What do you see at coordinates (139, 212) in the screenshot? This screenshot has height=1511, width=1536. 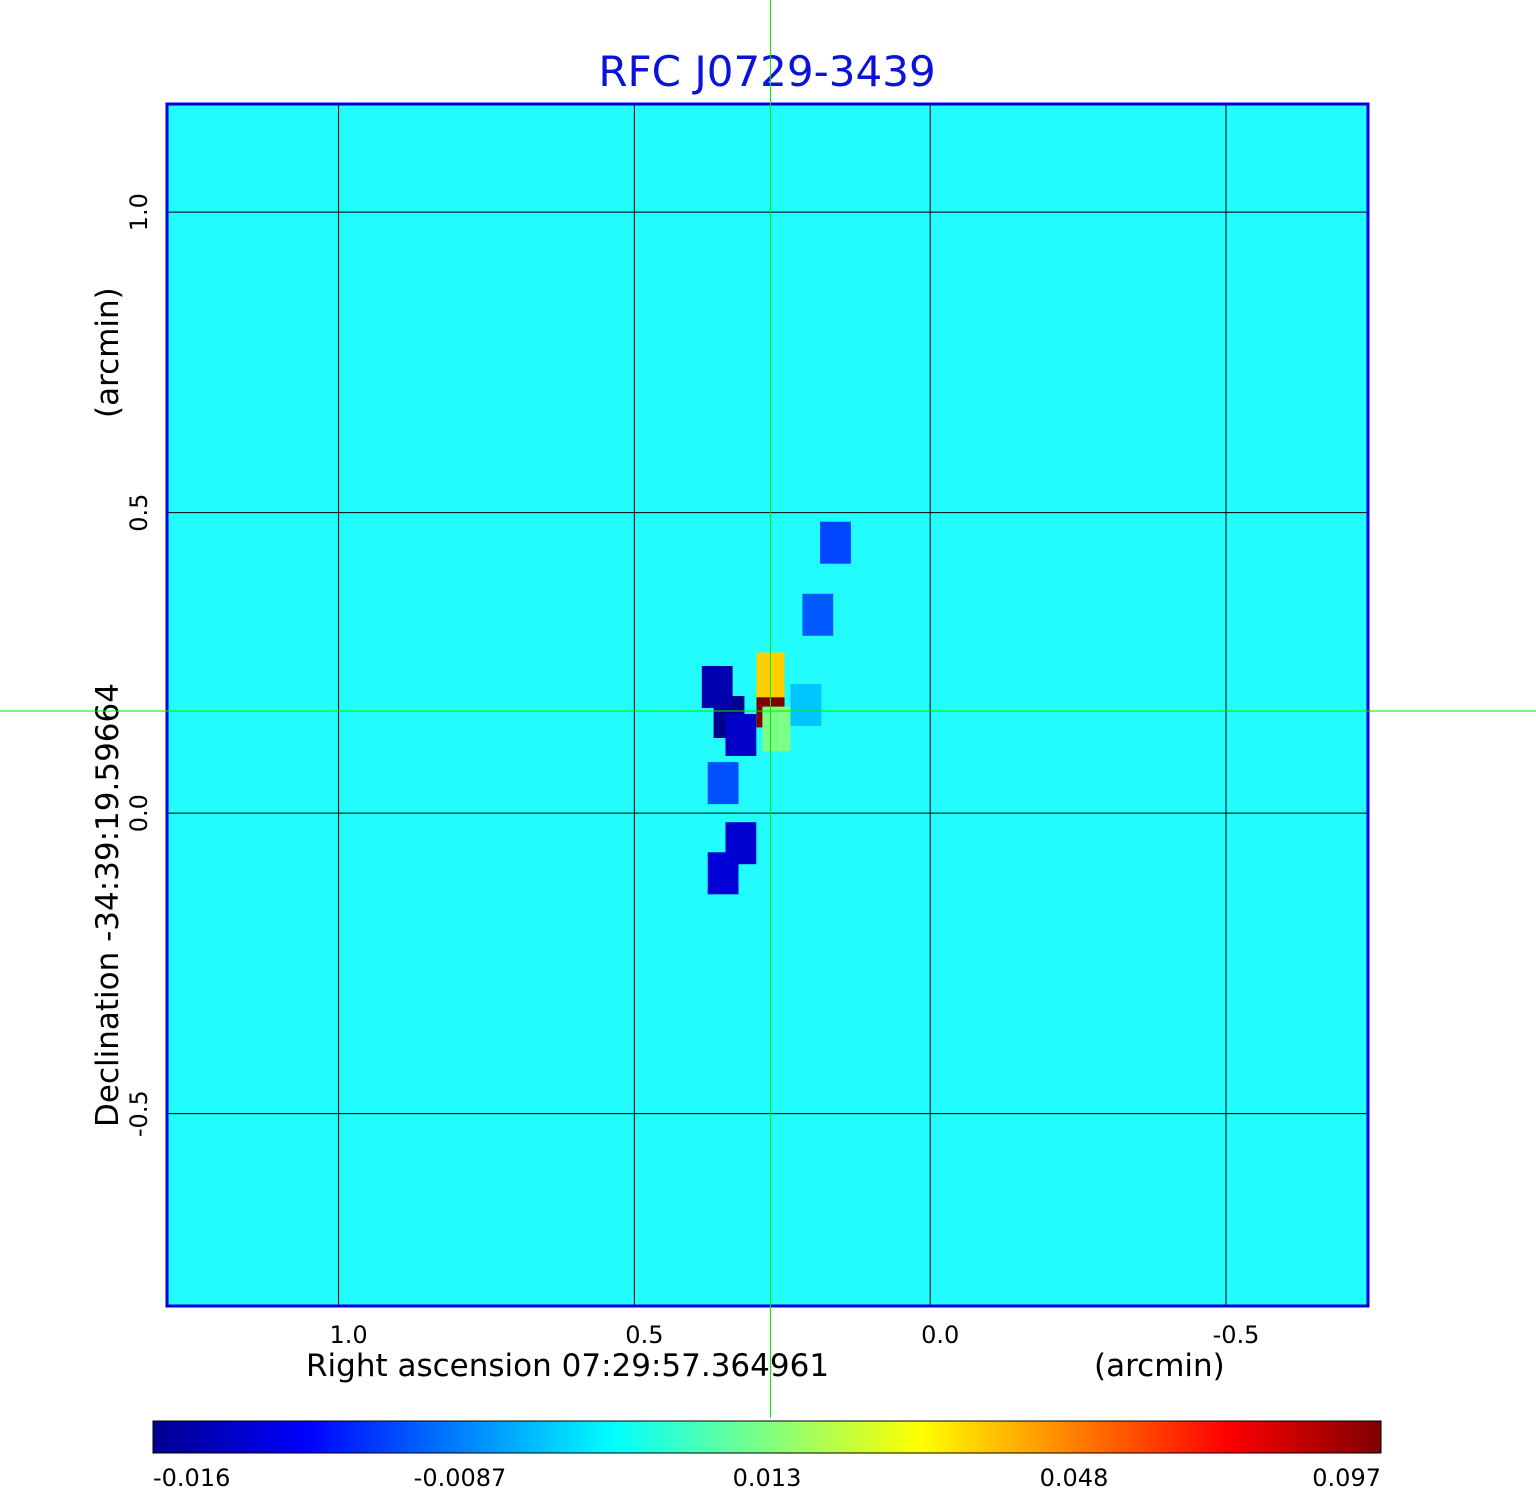 I see `y-tick-label: 1.0` at bounding box center [139, 212].